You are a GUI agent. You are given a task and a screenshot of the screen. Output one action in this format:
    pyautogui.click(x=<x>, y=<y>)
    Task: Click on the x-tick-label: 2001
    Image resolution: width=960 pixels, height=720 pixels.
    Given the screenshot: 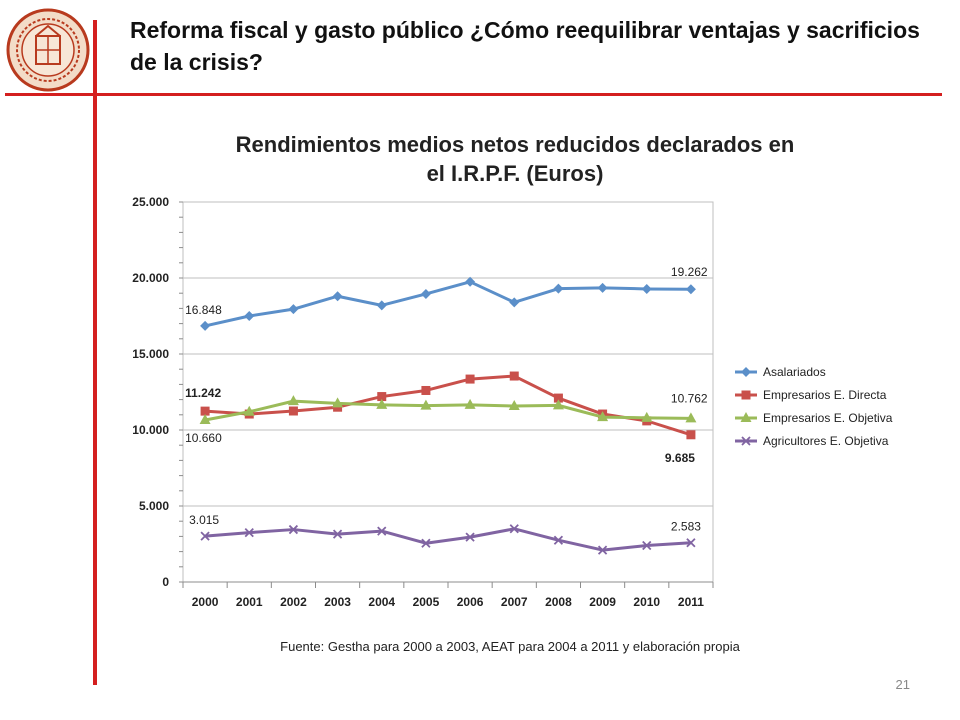 What is the action you would take?
    pyautogui.click(x=249, y=602)
    